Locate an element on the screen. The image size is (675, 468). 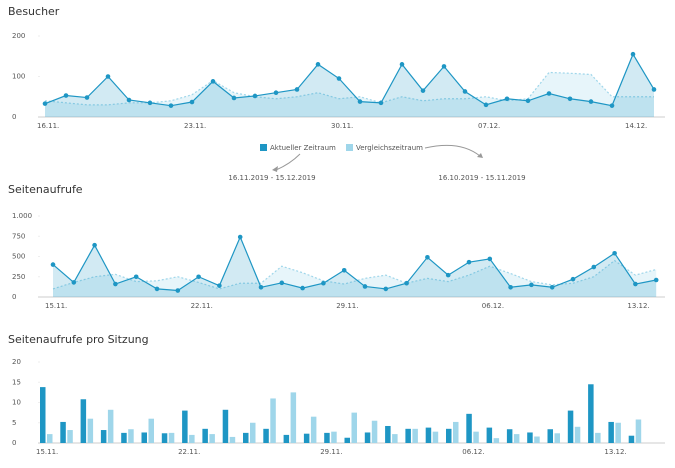
x-tick-label: 14.12. is located at coordinates (636, 126).